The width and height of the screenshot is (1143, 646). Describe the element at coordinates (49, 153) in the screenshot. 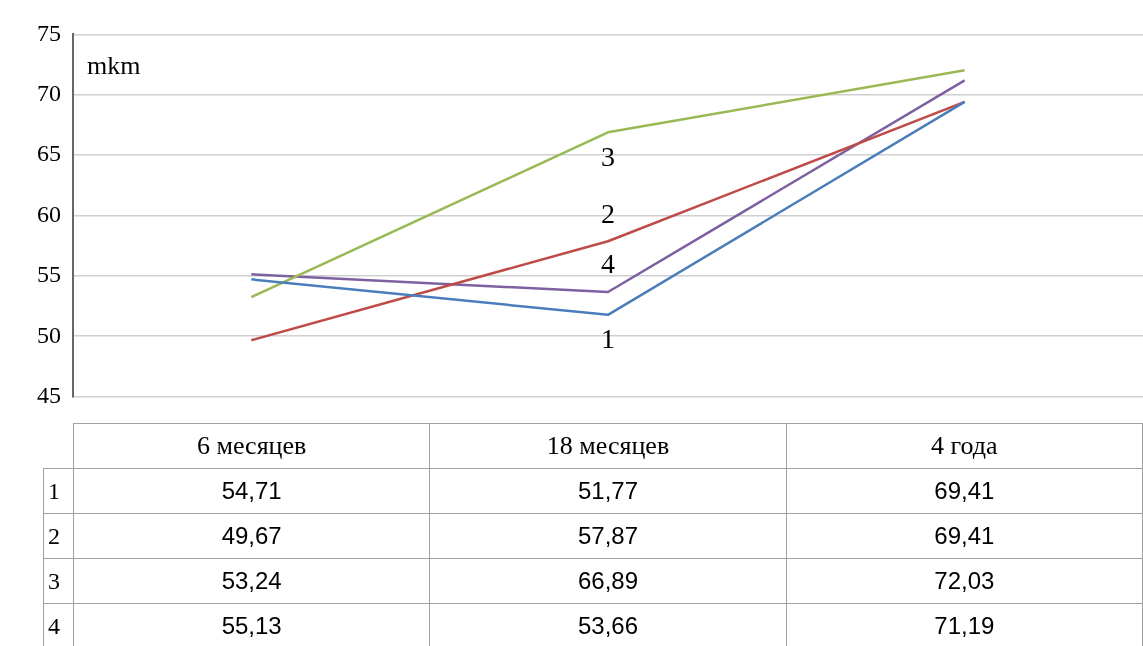

I see `y-tick-label: 65` at that location.